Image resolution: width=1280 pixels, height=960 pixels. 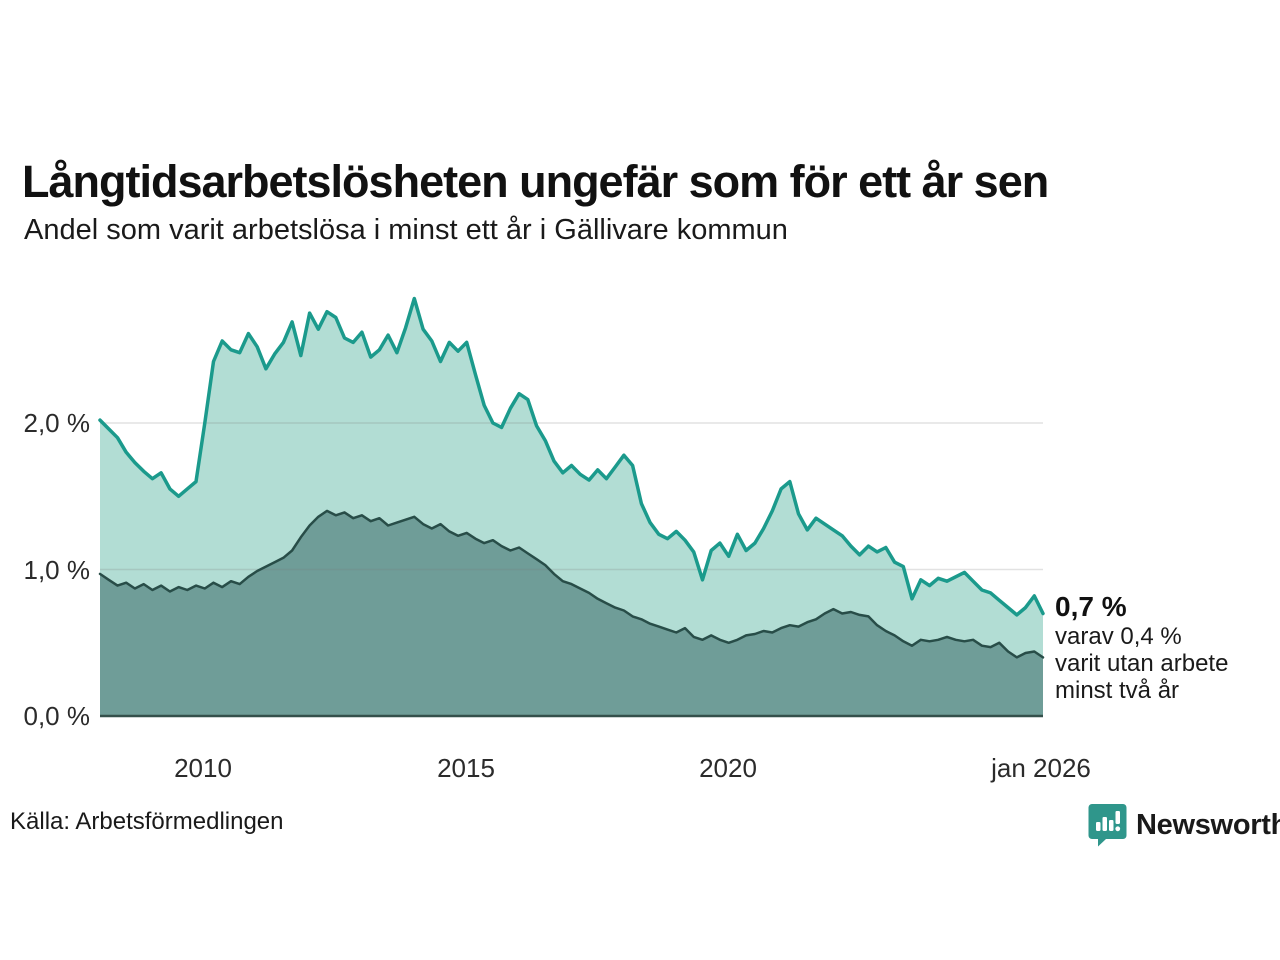 I want to click on brand-name: Newsworthy, so click(x=1208, y=824).